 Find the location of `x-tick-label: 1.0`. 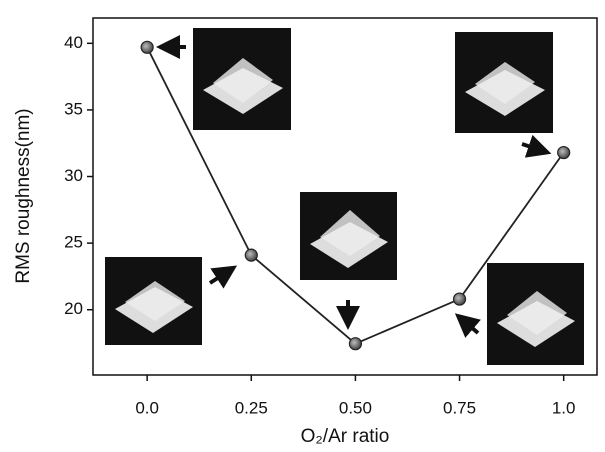

x-tick-label: 1.0 is located at coordinates (564, 407).